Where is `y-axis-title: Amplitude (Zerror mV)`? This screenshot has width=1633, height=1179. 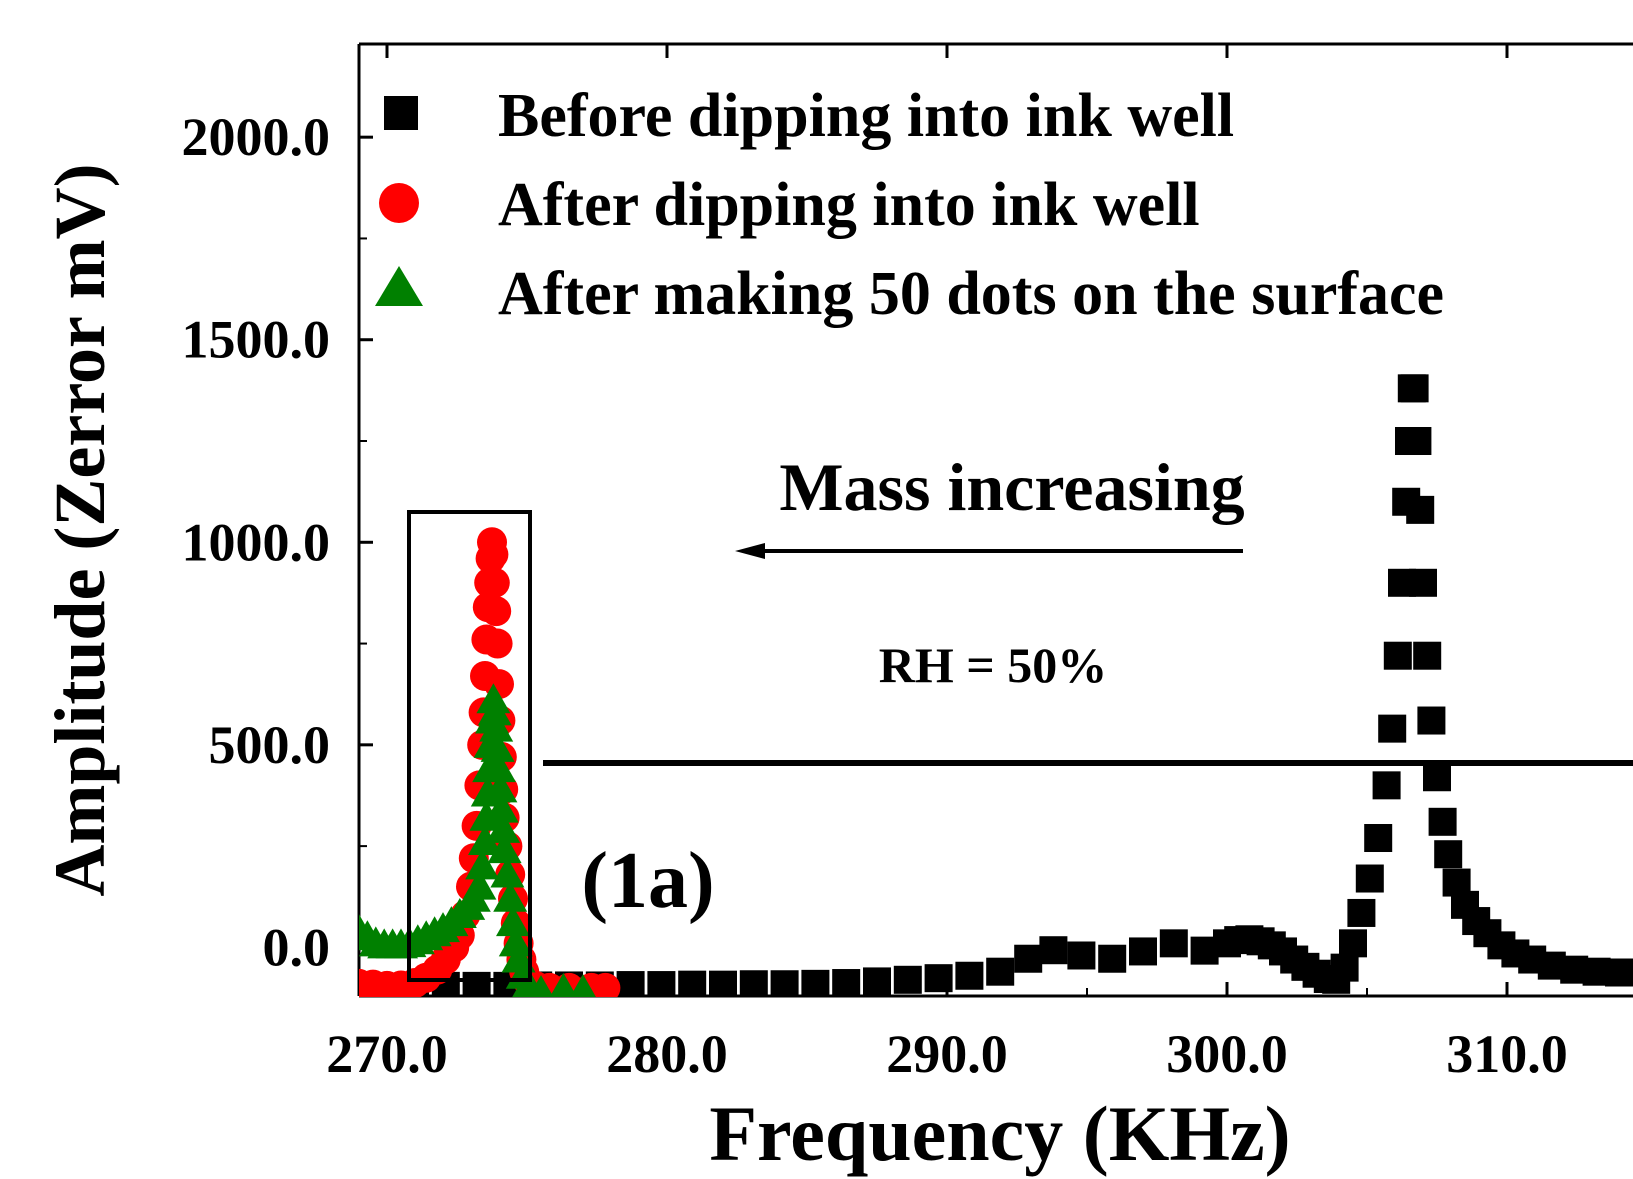
y-axis-title: Amplitude (Zerror mV) is located at coordinates (80, 529).